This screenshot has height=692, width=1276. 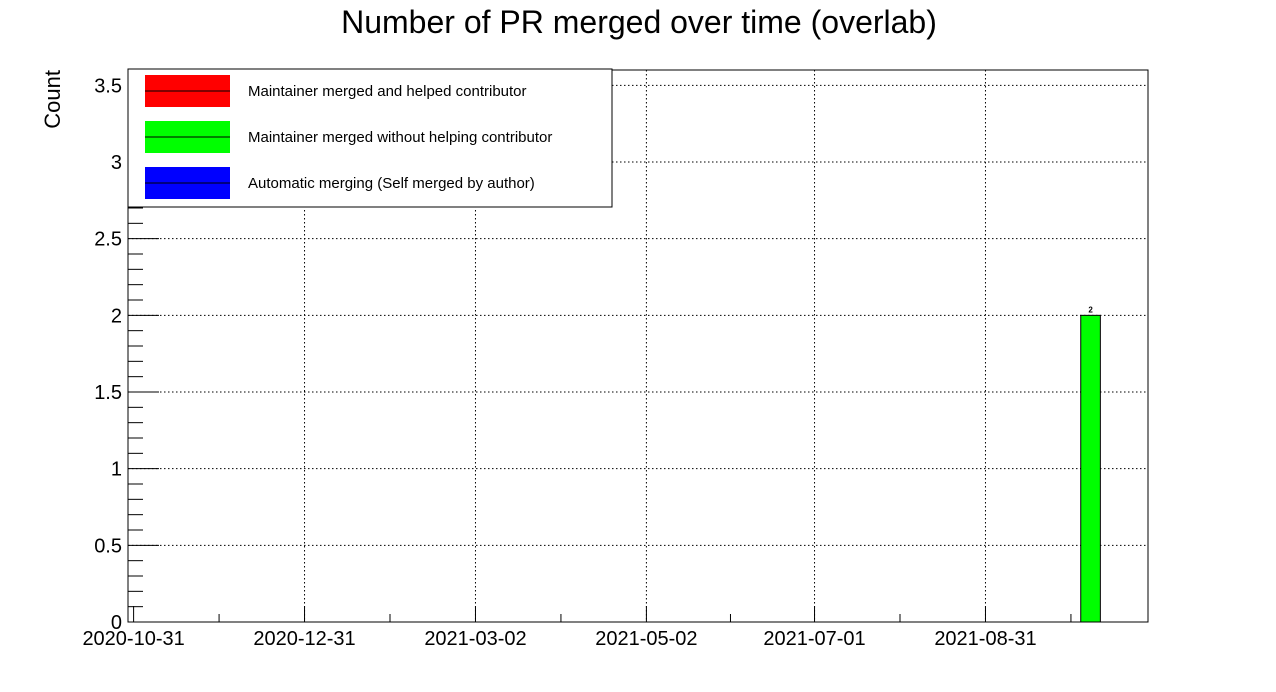 I want to click on x-tick-label: 2021-05-02, so click(x=646, y=639).